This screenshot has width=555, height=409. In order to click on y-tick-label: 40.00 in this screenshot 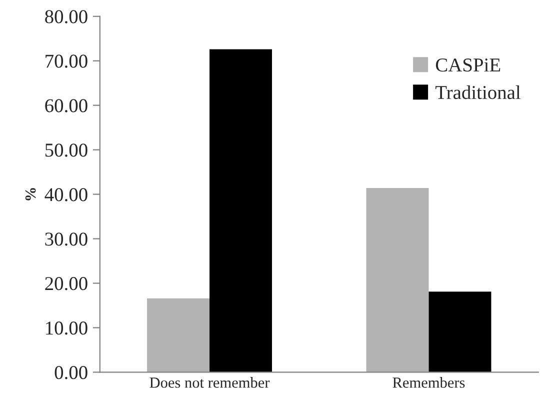, I will do `click(66, 195)`.